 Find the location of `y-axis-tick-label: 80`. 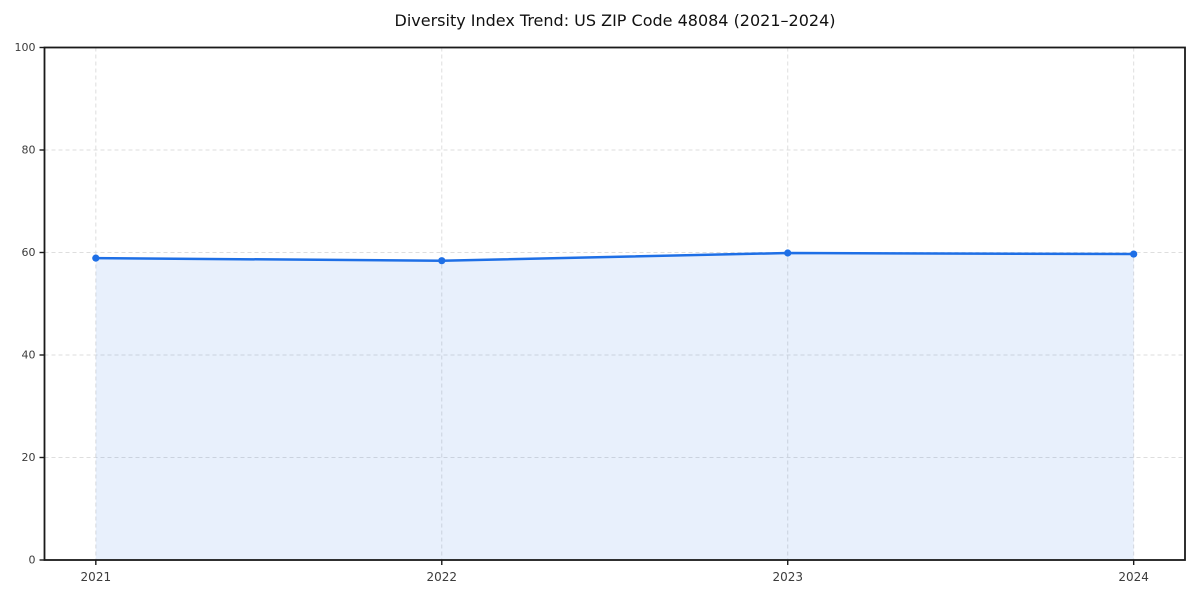

y-axis-tick-label: 80 is located at coordinates (29, 150).